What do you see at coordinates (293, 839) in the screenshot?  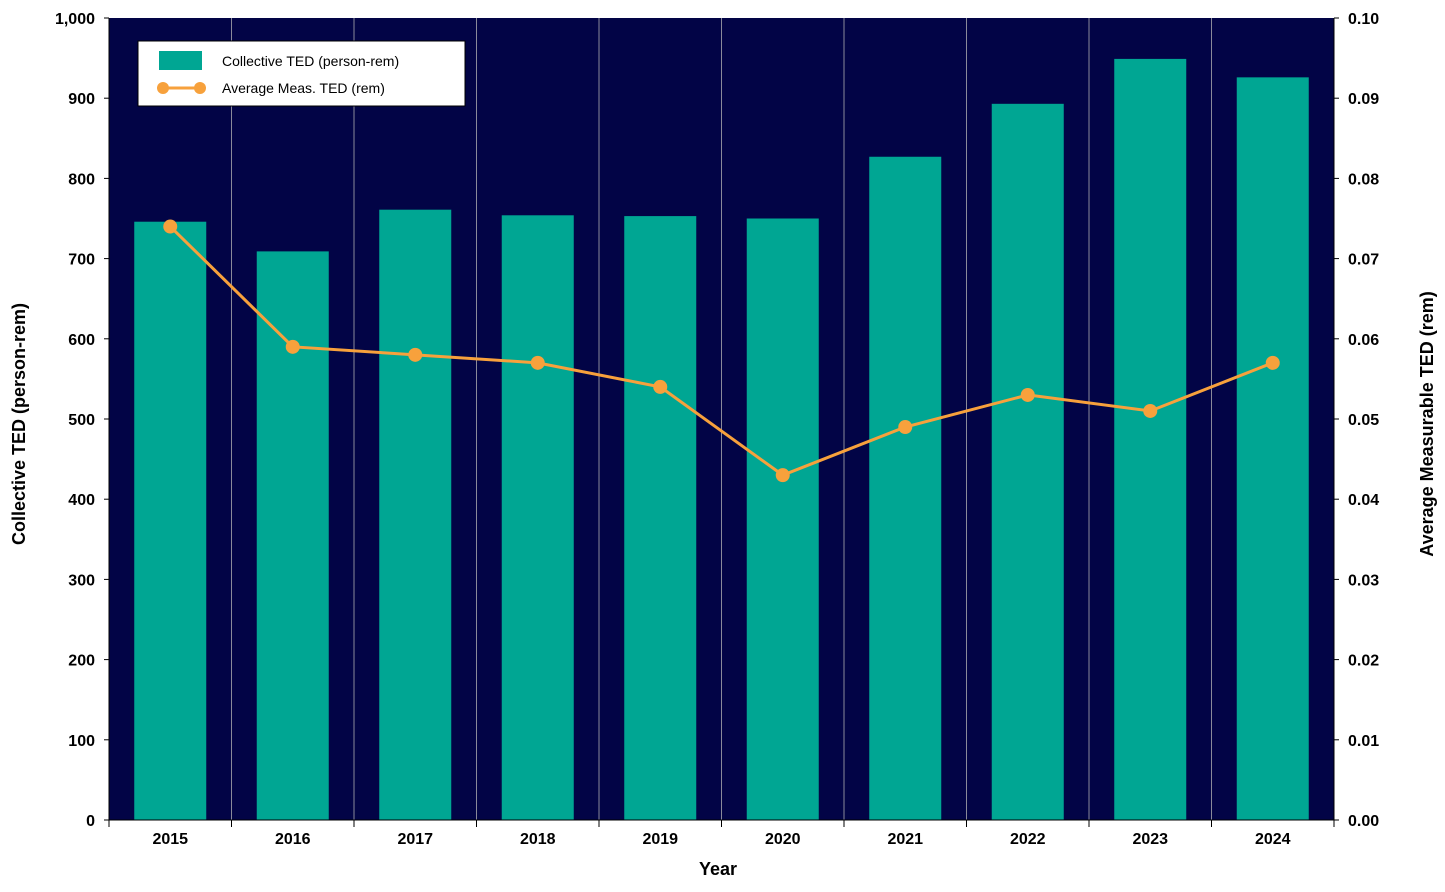 I see `x-tick-label: 2016` at bounding box center [293, 839].